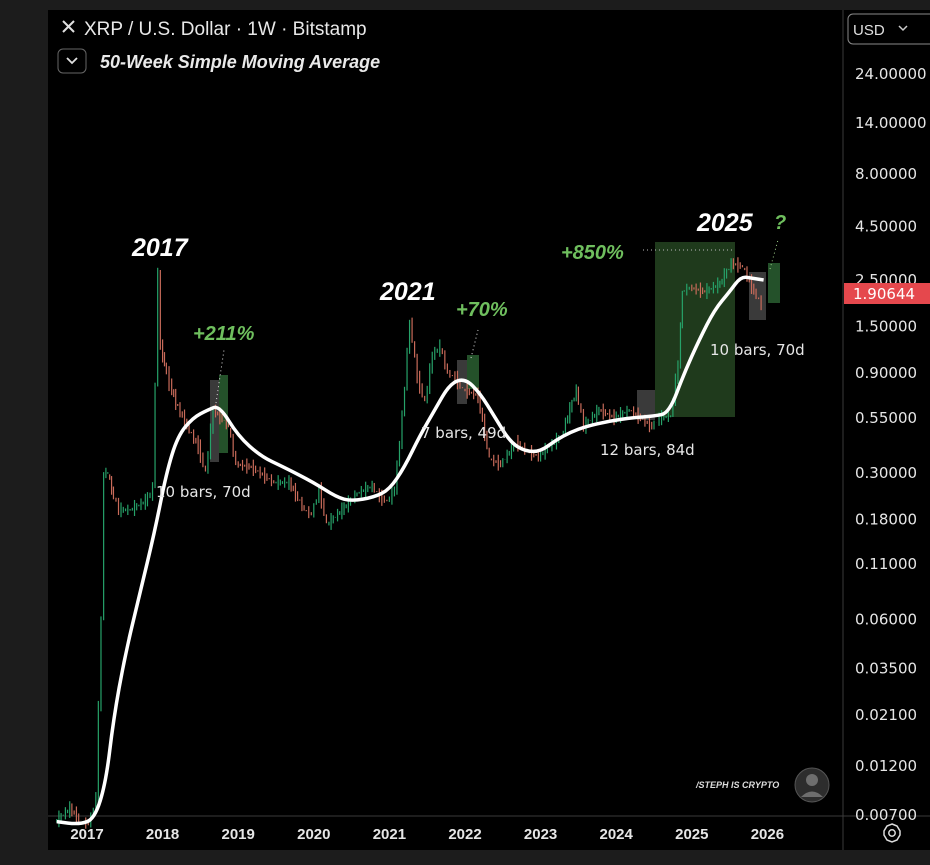 The image size is (930, 865). I want to click on last-price-tag: 1.90644, so click(887, 293).